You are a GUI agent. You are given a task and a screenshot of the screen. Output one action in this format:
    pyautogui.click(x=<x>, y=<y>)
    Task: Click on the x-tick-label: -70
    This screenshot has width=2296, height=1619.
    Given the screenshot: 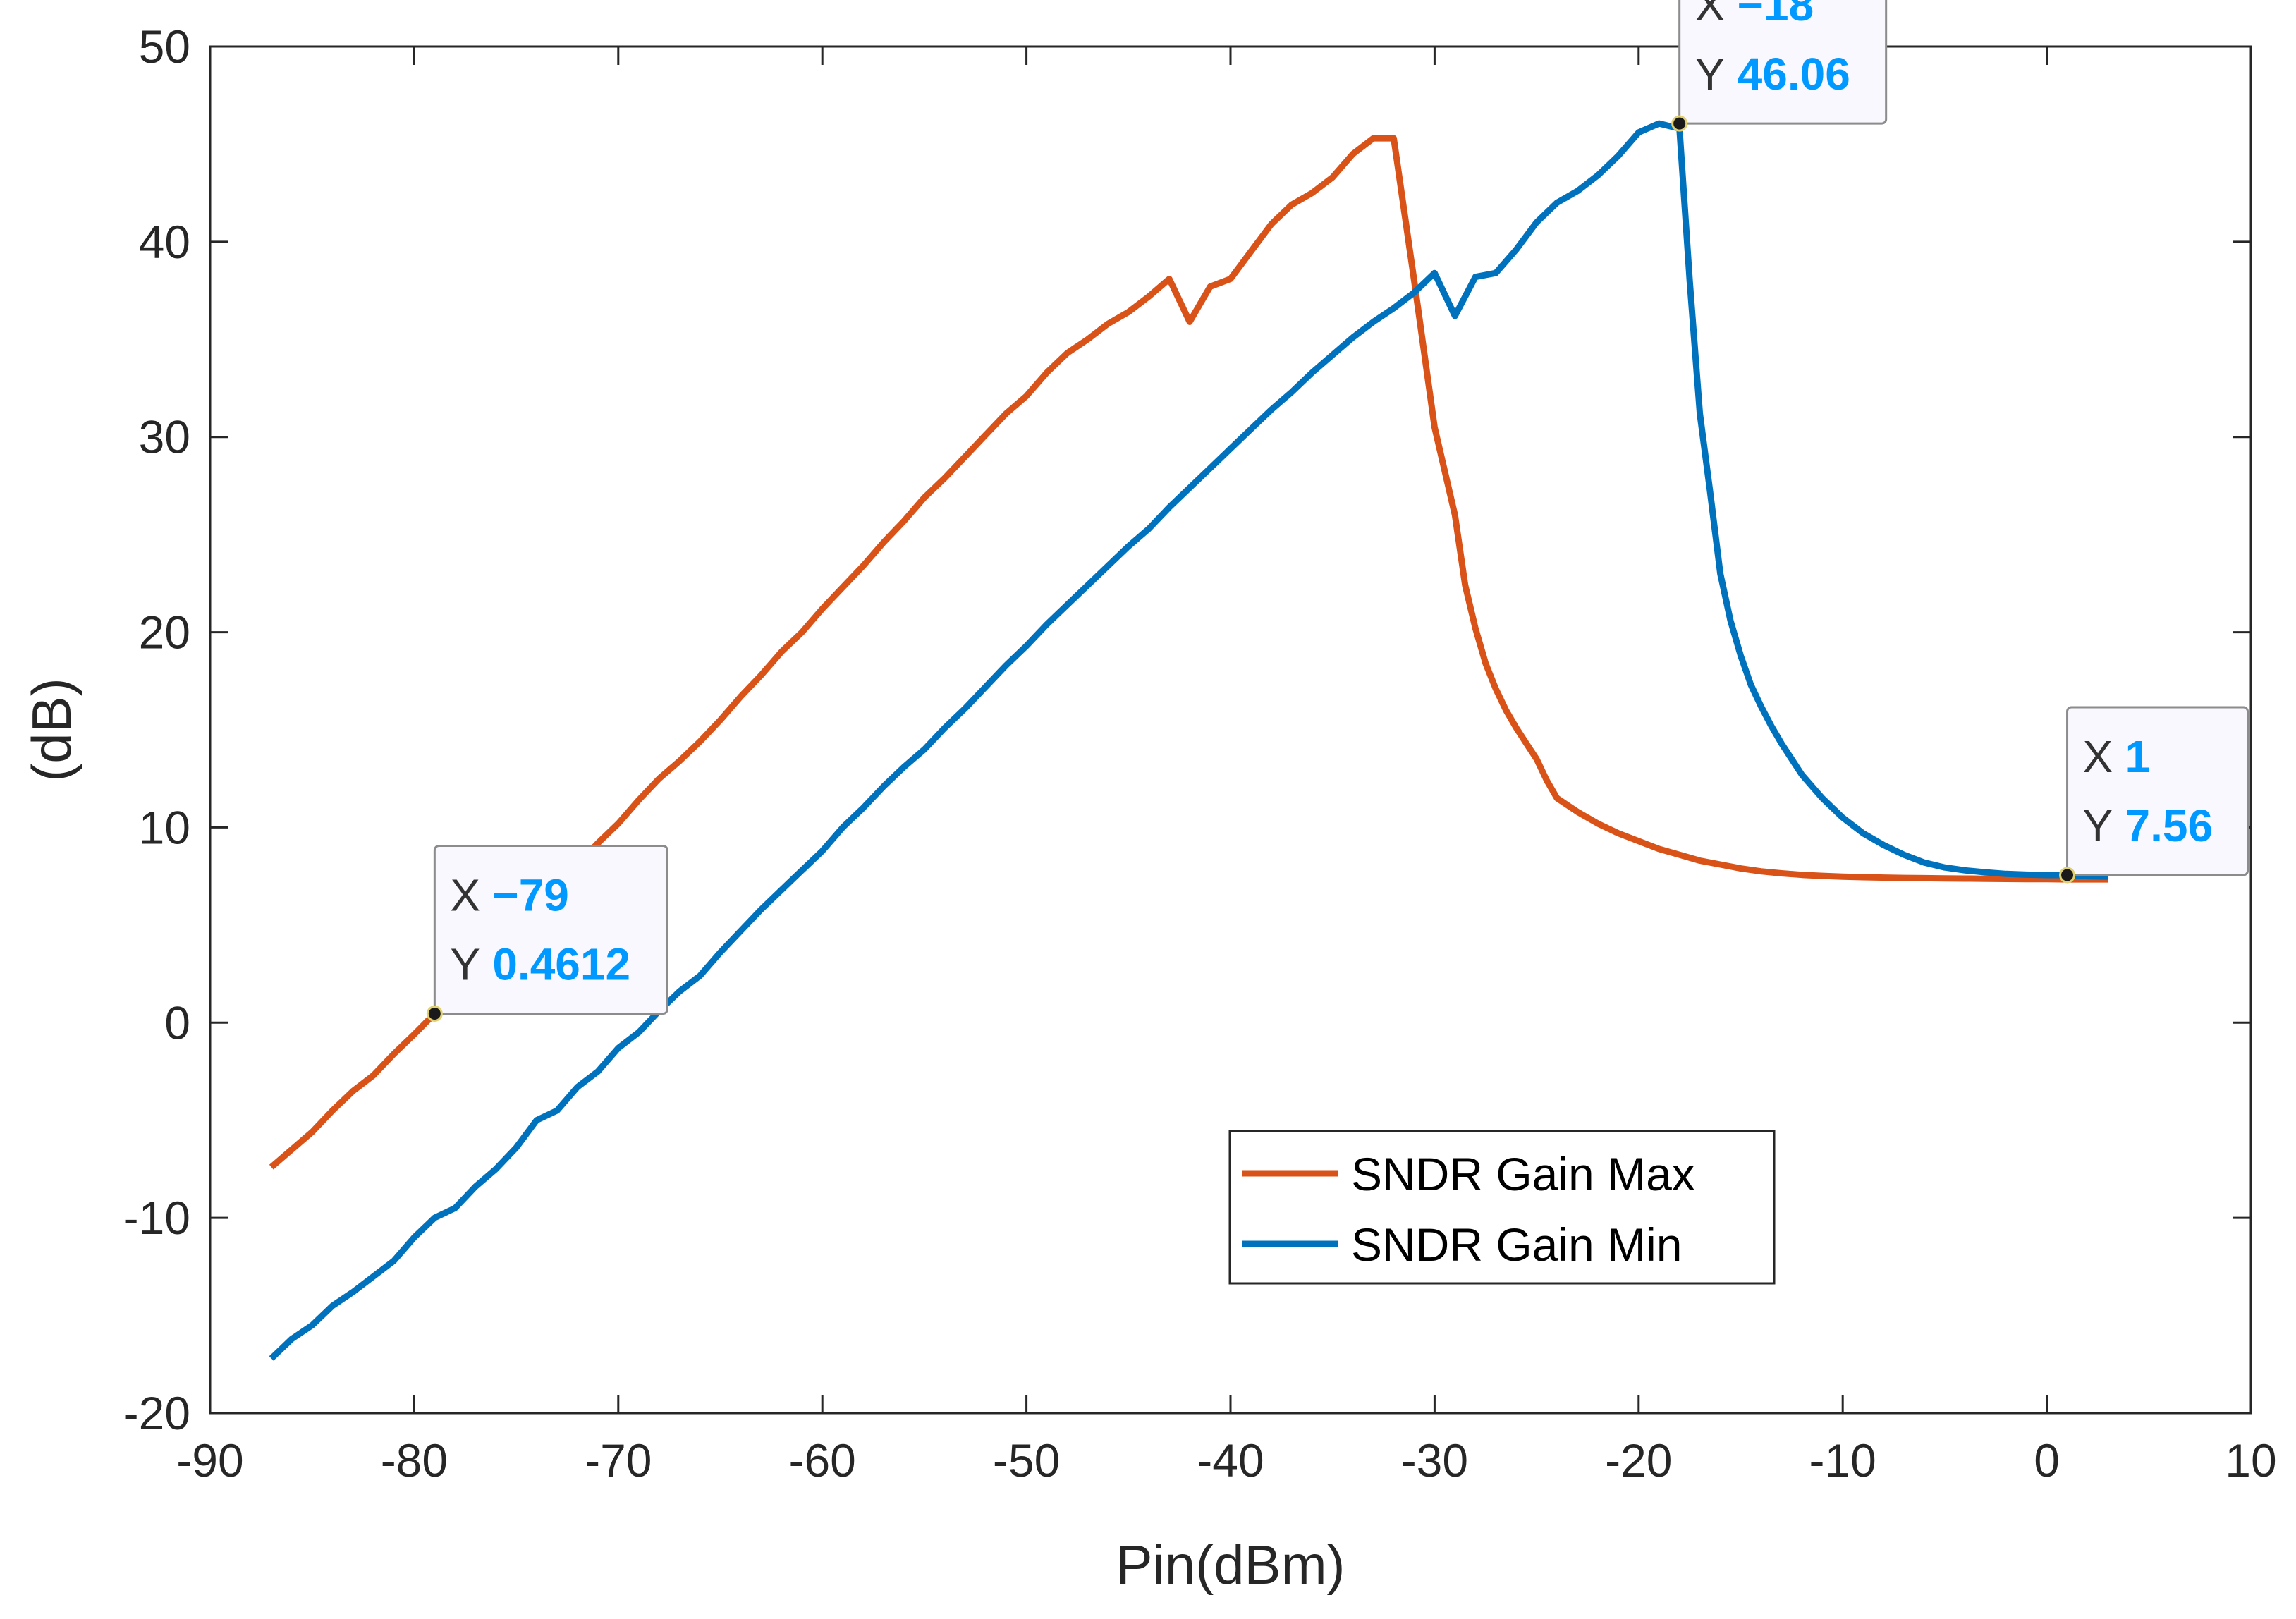 What is the action you would take?
    pyautogui.click(x=618, y=1460)
    